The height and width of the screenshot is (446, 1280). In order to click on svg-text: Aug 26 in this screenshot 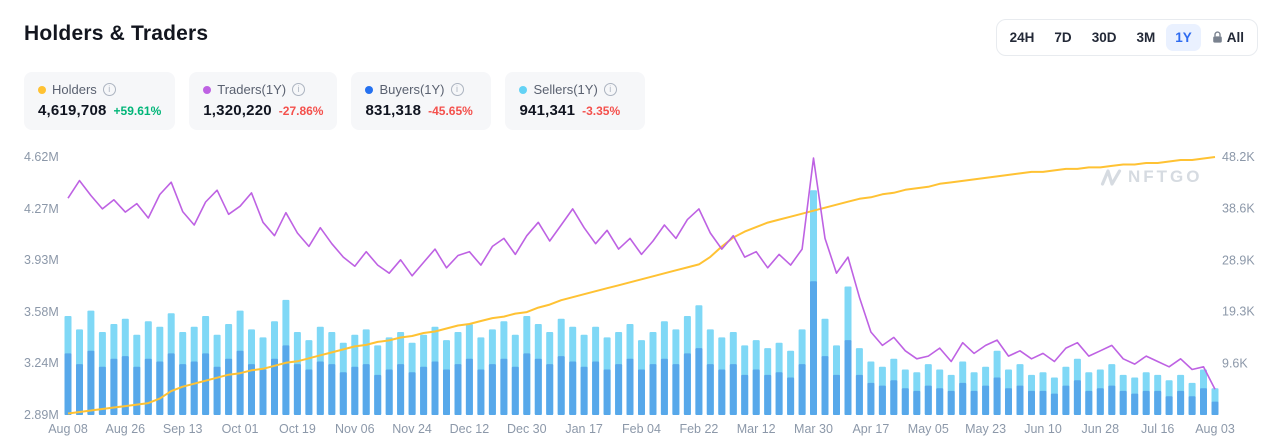, I will do `click(125, 429)`.